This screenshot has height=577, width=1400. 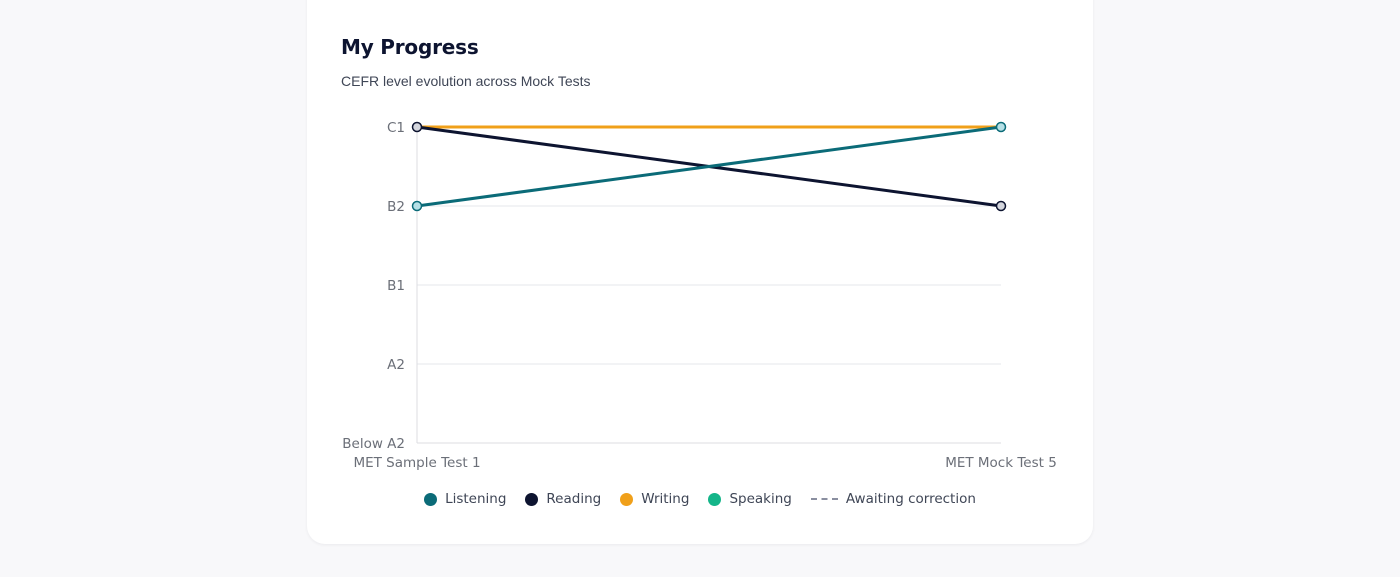 I want to click on y-tick-label: Below A2, so click(x=373, y=444).